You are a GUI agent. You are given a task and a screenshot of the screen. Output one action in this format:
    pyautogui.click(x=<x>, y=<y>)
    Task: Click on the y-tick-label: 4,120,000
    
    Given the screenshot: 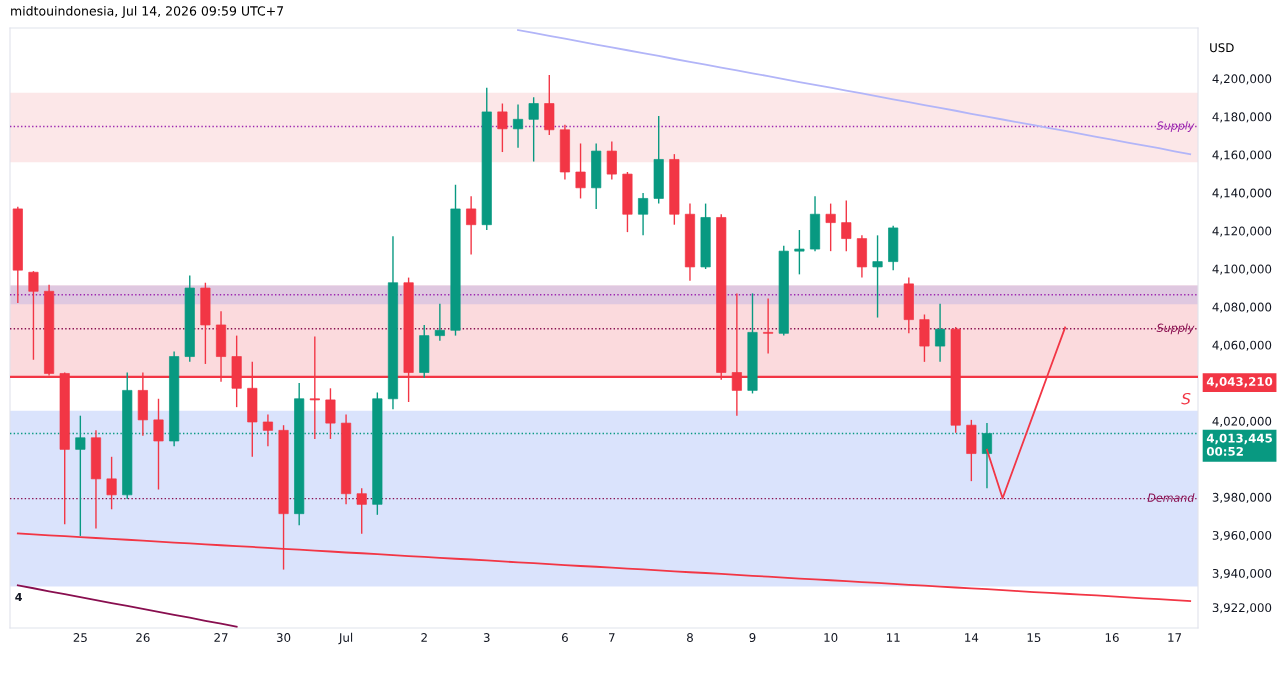 What is the action you would take?
    pyautogui.click(x=1242, y=231)
    